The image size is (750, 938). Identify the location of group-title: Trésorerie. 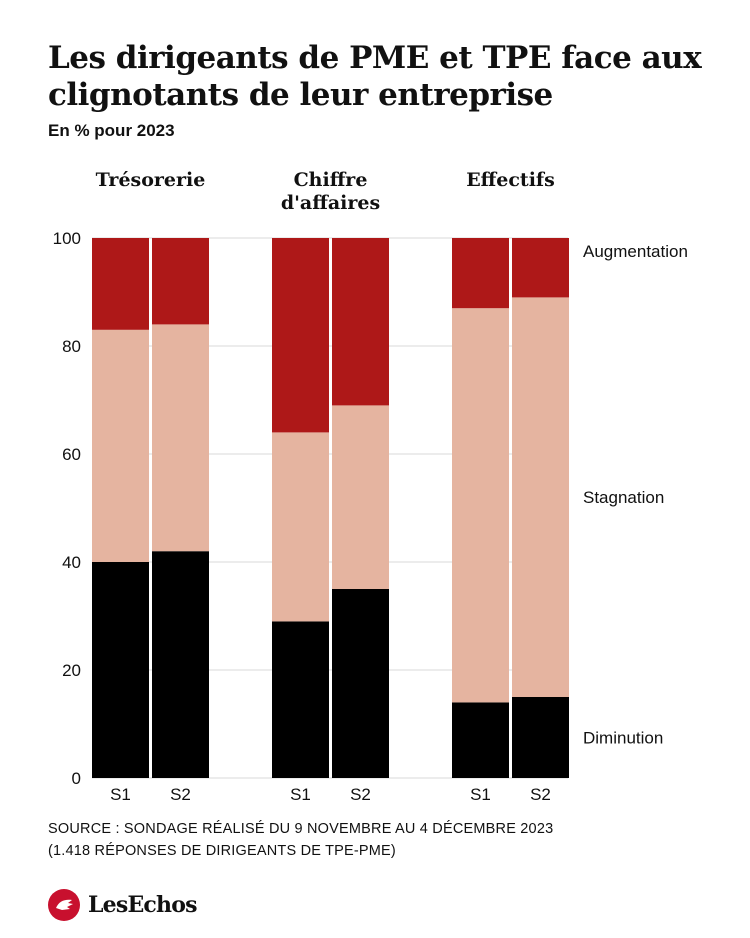
(151, 180).